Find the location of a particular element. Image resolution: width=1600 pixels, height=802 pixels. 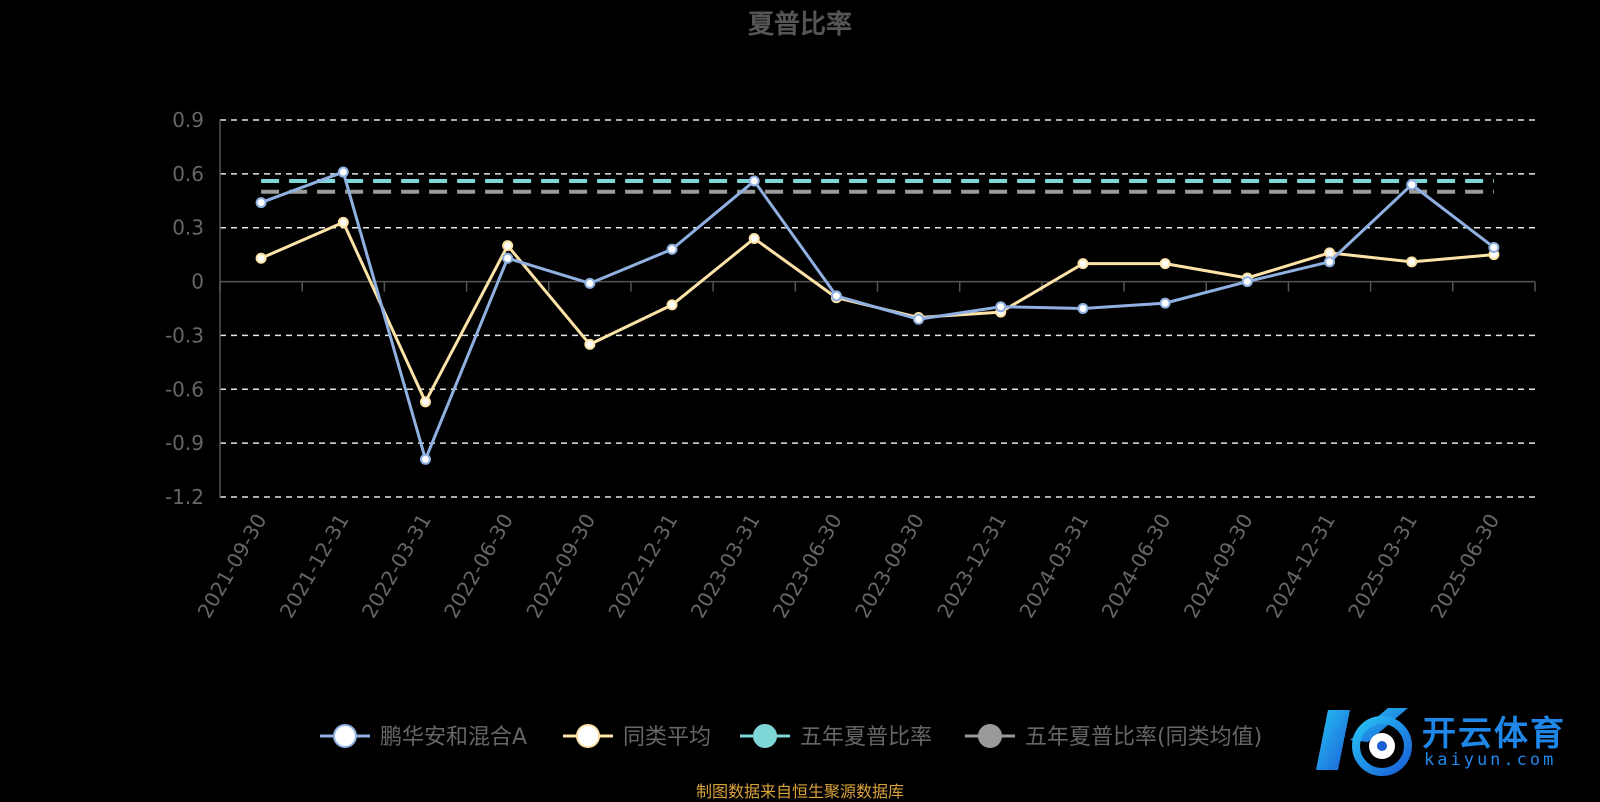

y-tick-label: -1.2 is located at coordinates (184, 497).